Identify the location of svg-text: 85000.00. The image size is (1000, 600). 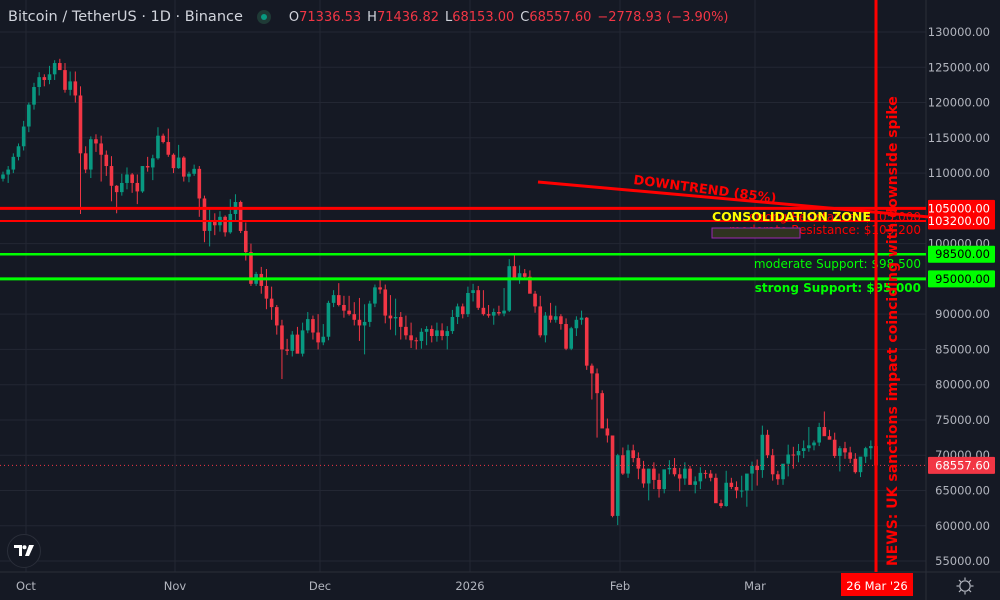
(962, 349).